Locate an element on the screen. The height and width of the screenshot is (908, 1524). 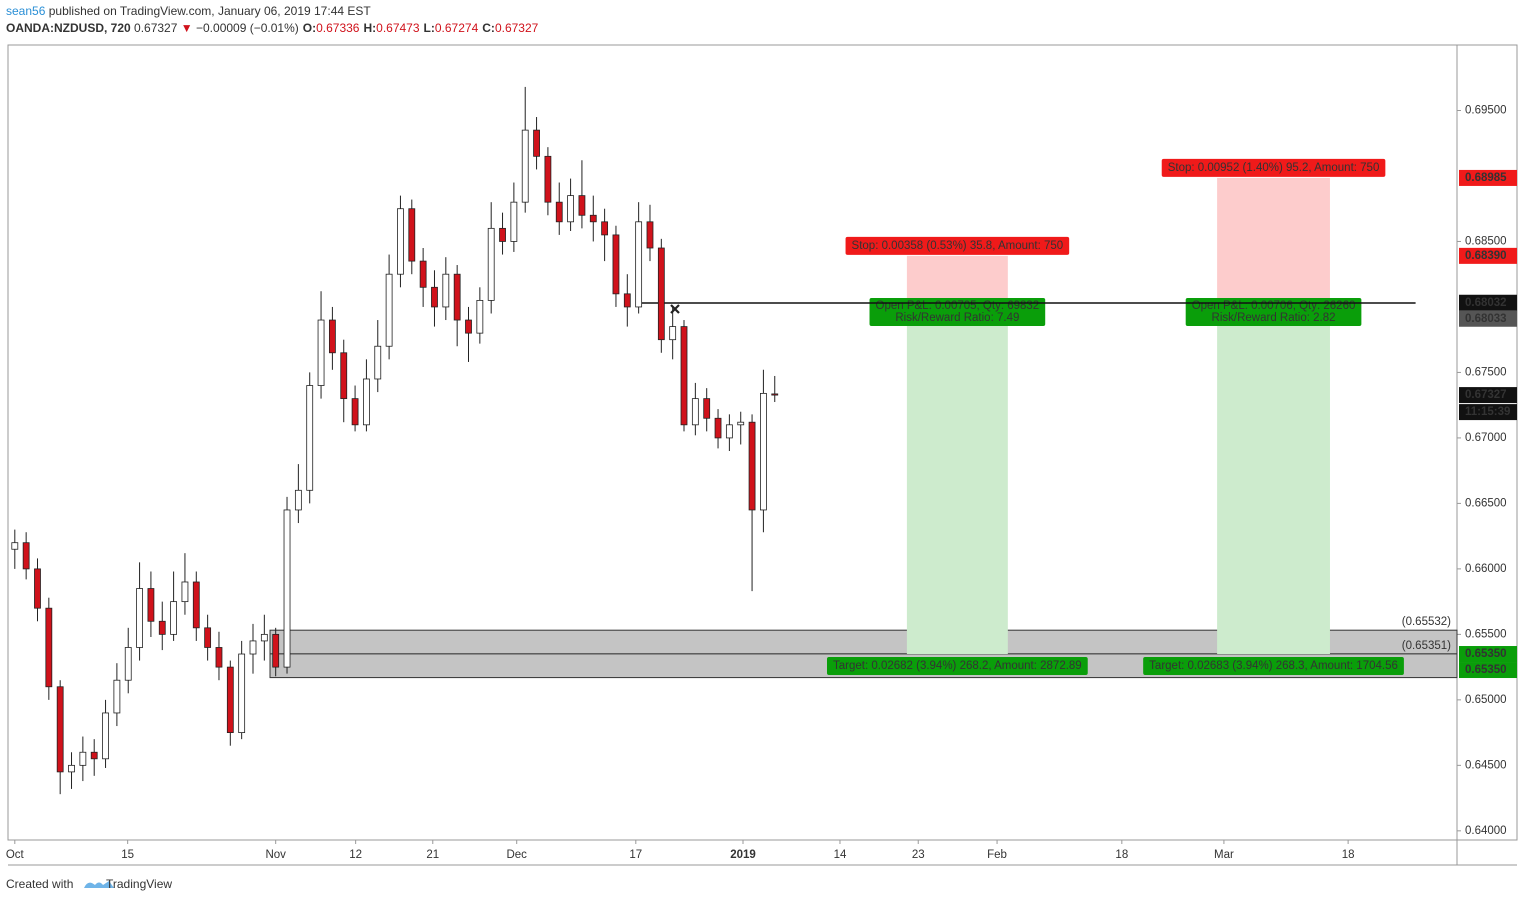
y-tick-label: 0.64500 is located at coordinates (1486, 765).